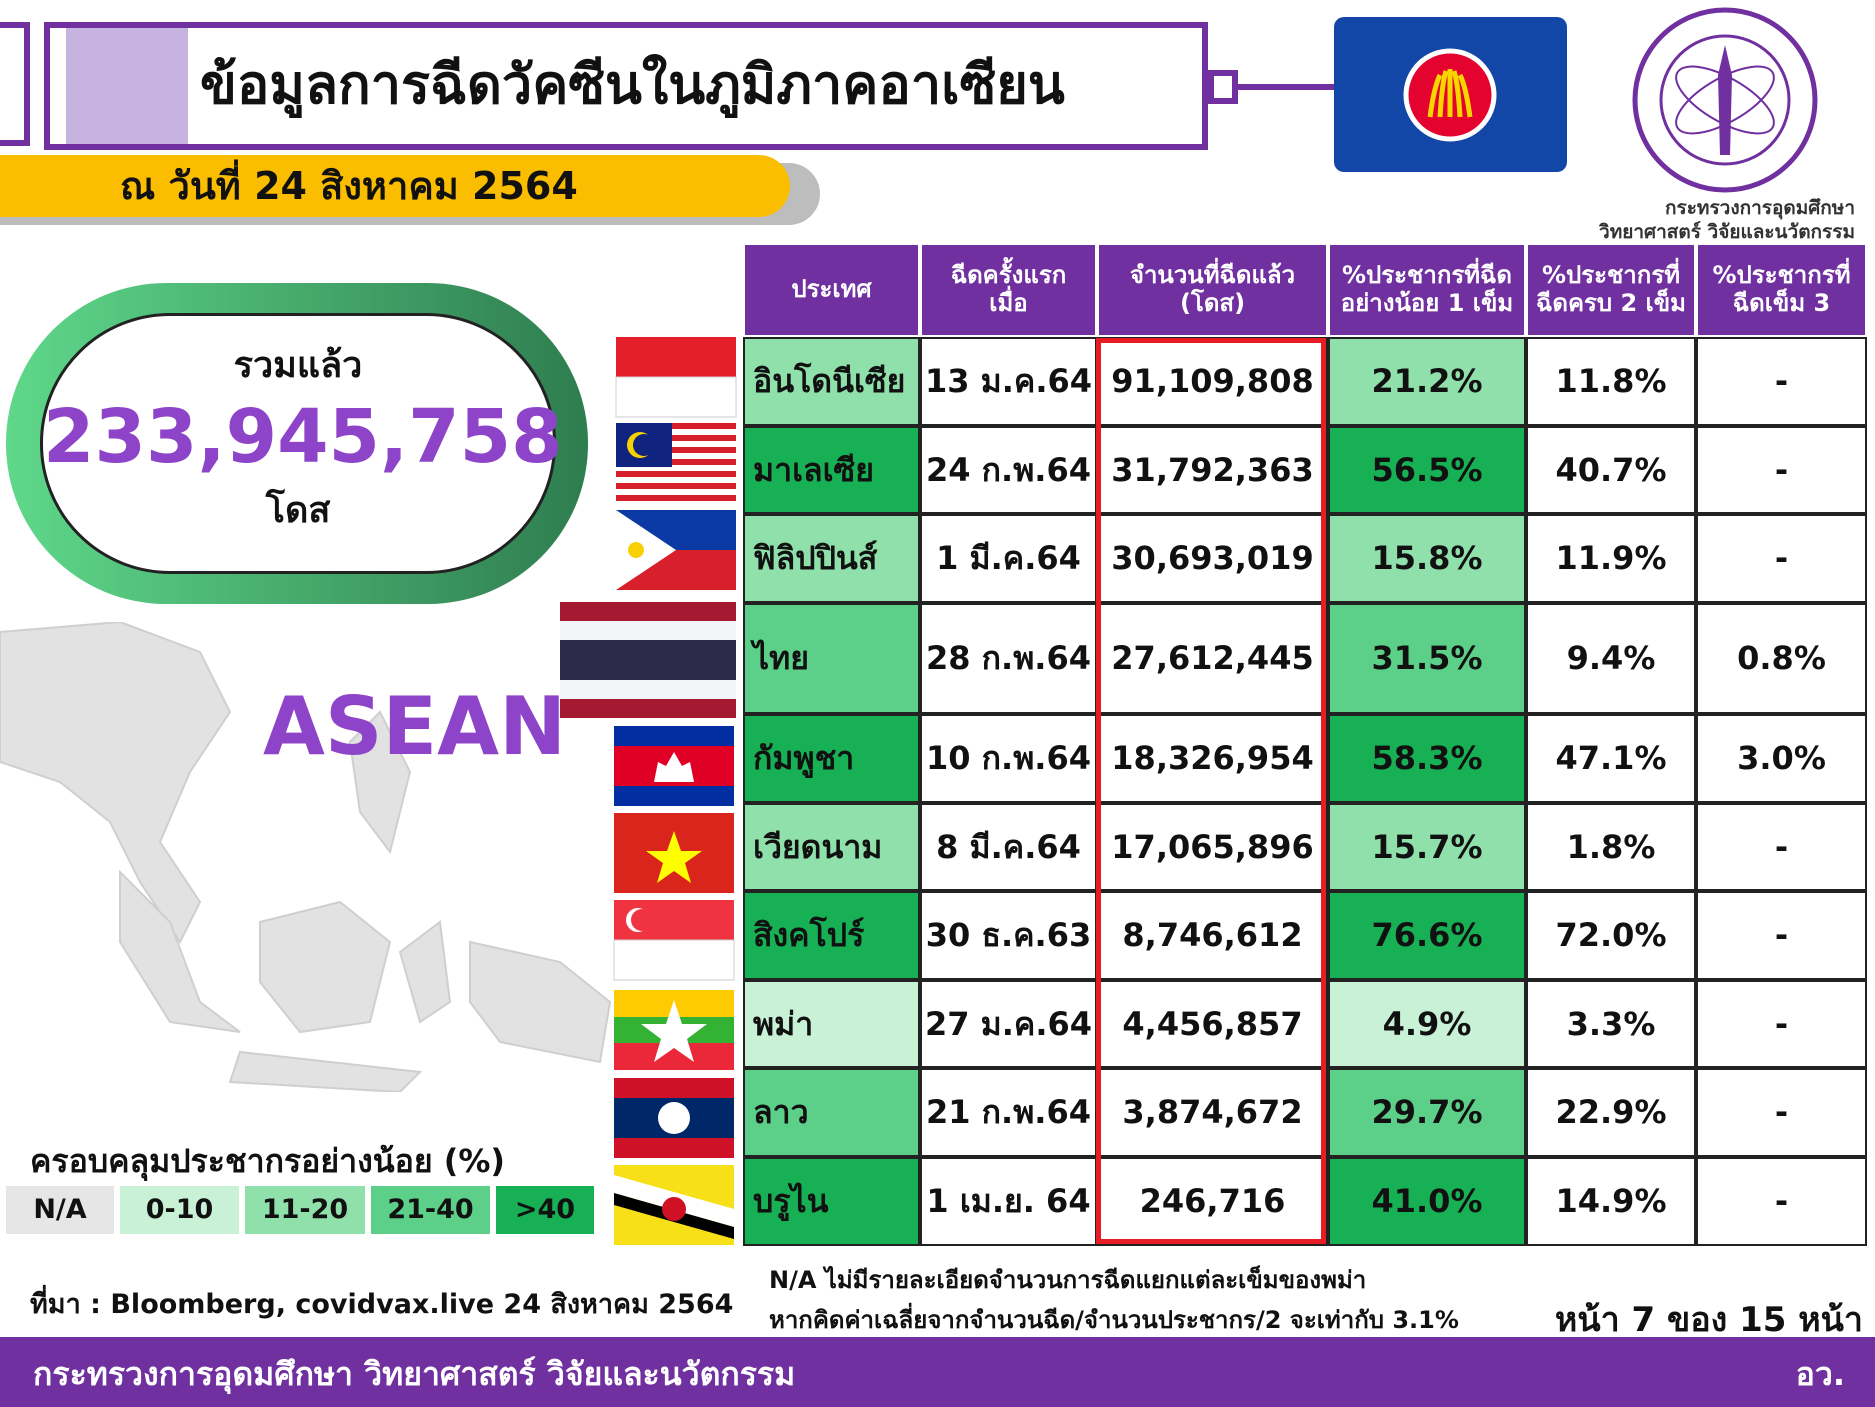  I want to click on table-cell: 3.3%, so click(1611, 1024).